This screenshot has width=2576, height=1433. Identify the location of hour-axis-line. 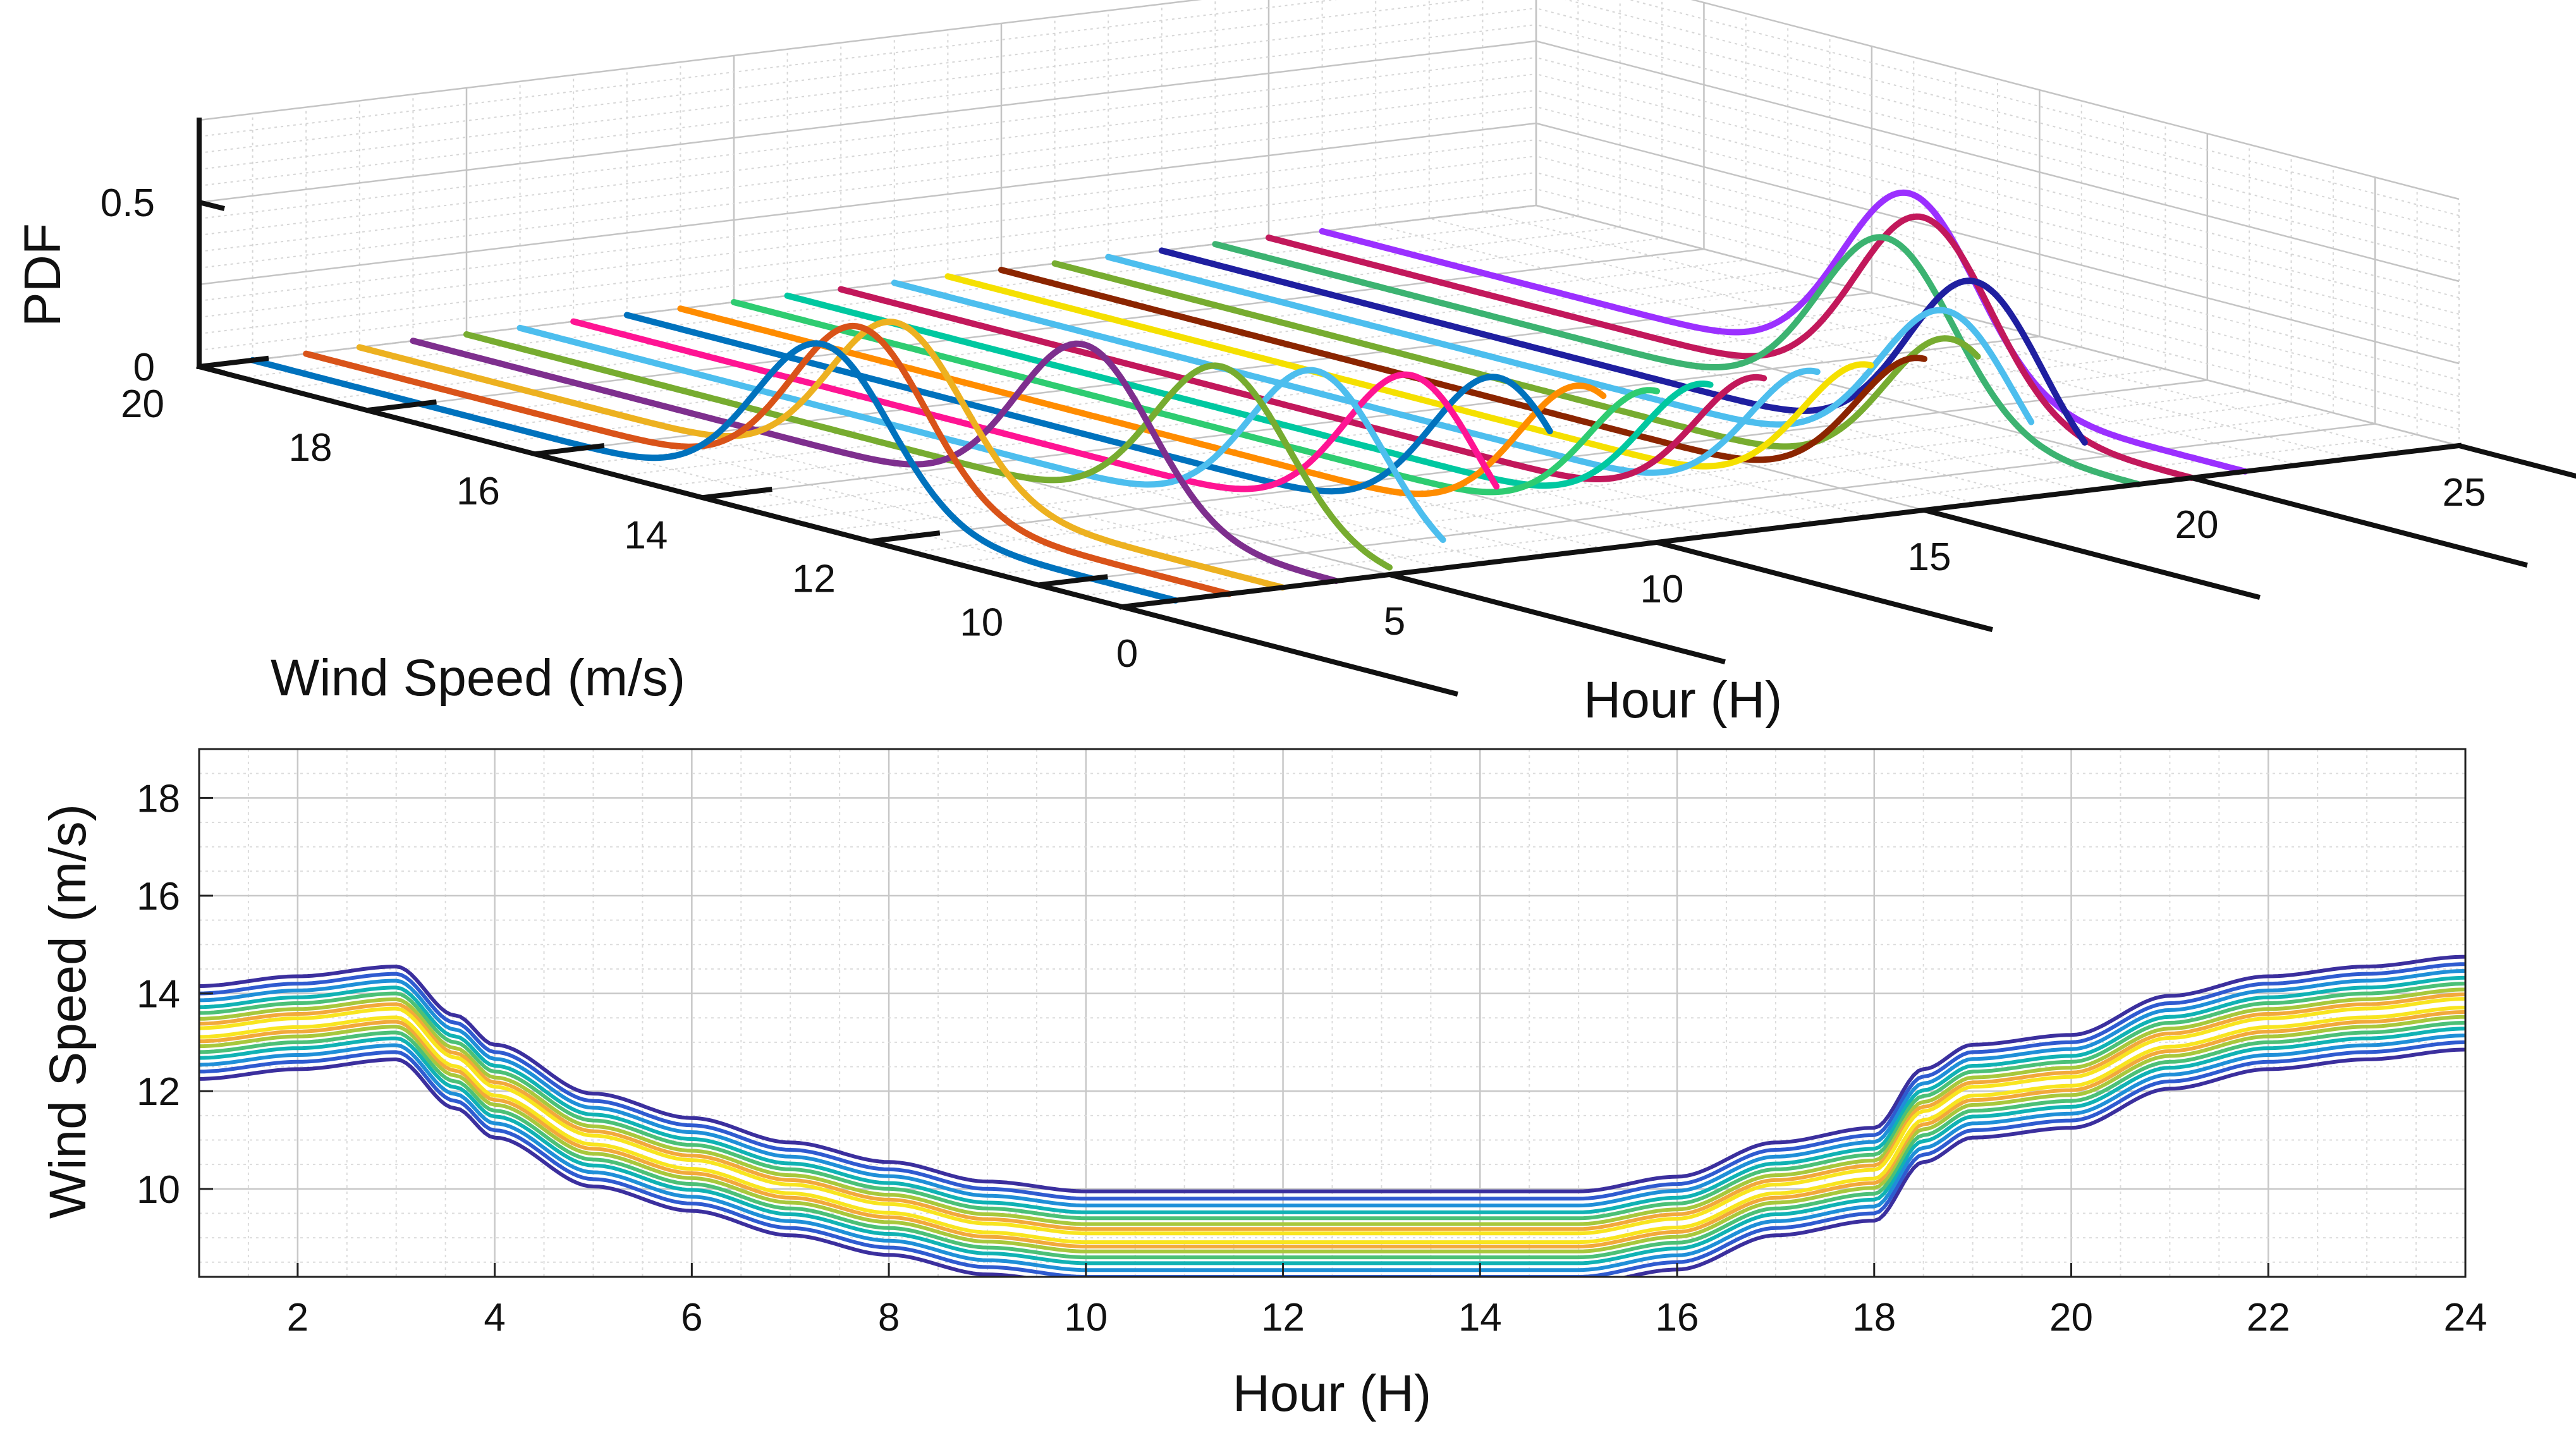
(1790, 526).